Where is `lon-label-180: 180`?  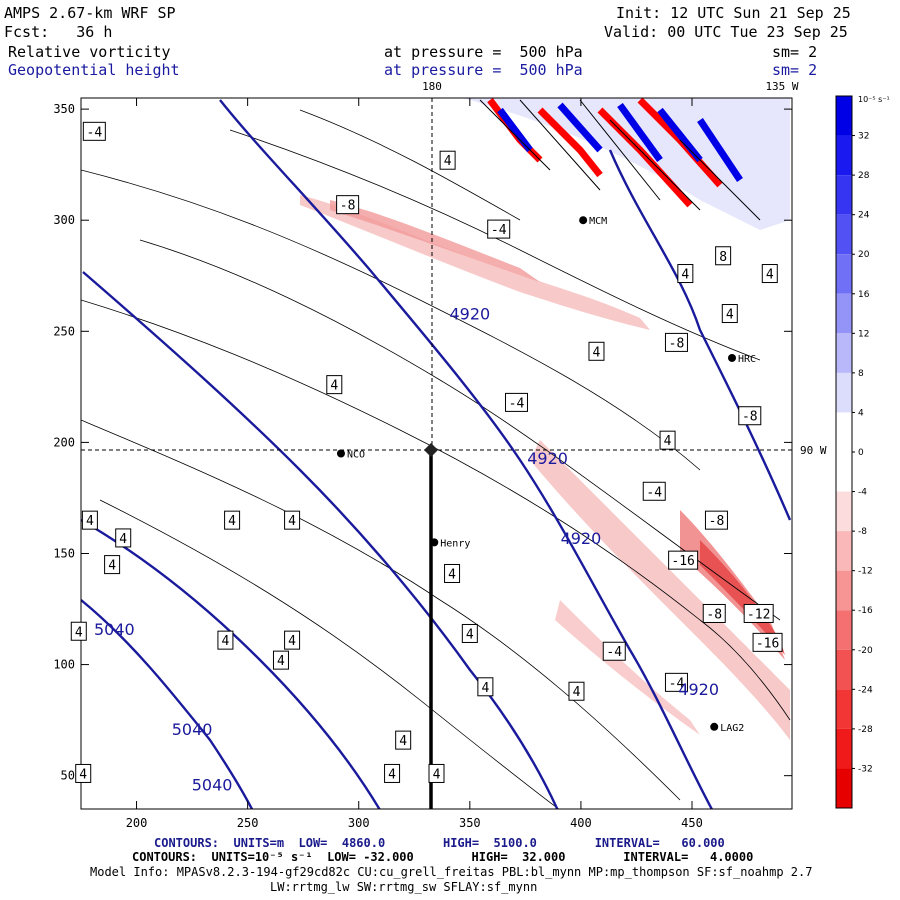
lon-label-180: 180 is located at coordinates (432, 86).